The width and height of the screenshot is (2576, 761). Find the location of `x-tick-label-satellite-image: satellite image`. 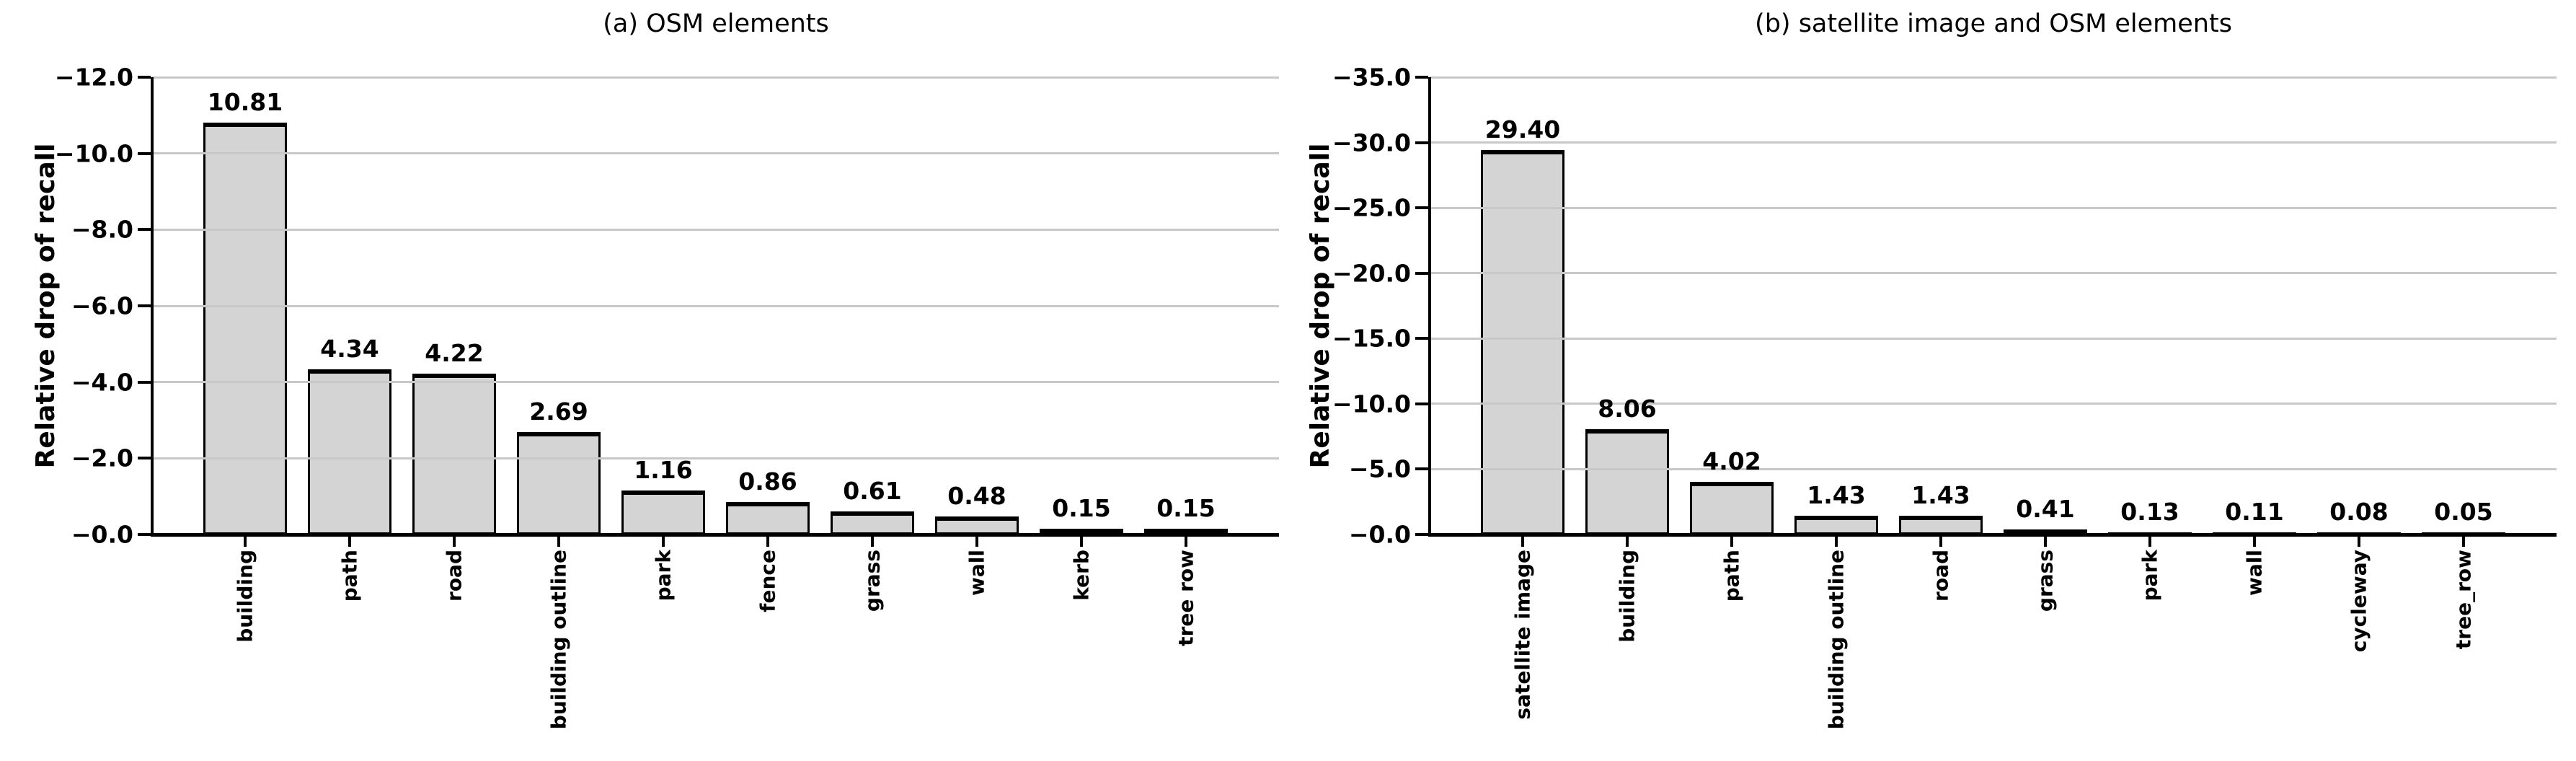

x-tick-label-satellite-image: satellite image is located at coordinates (1522, 635).